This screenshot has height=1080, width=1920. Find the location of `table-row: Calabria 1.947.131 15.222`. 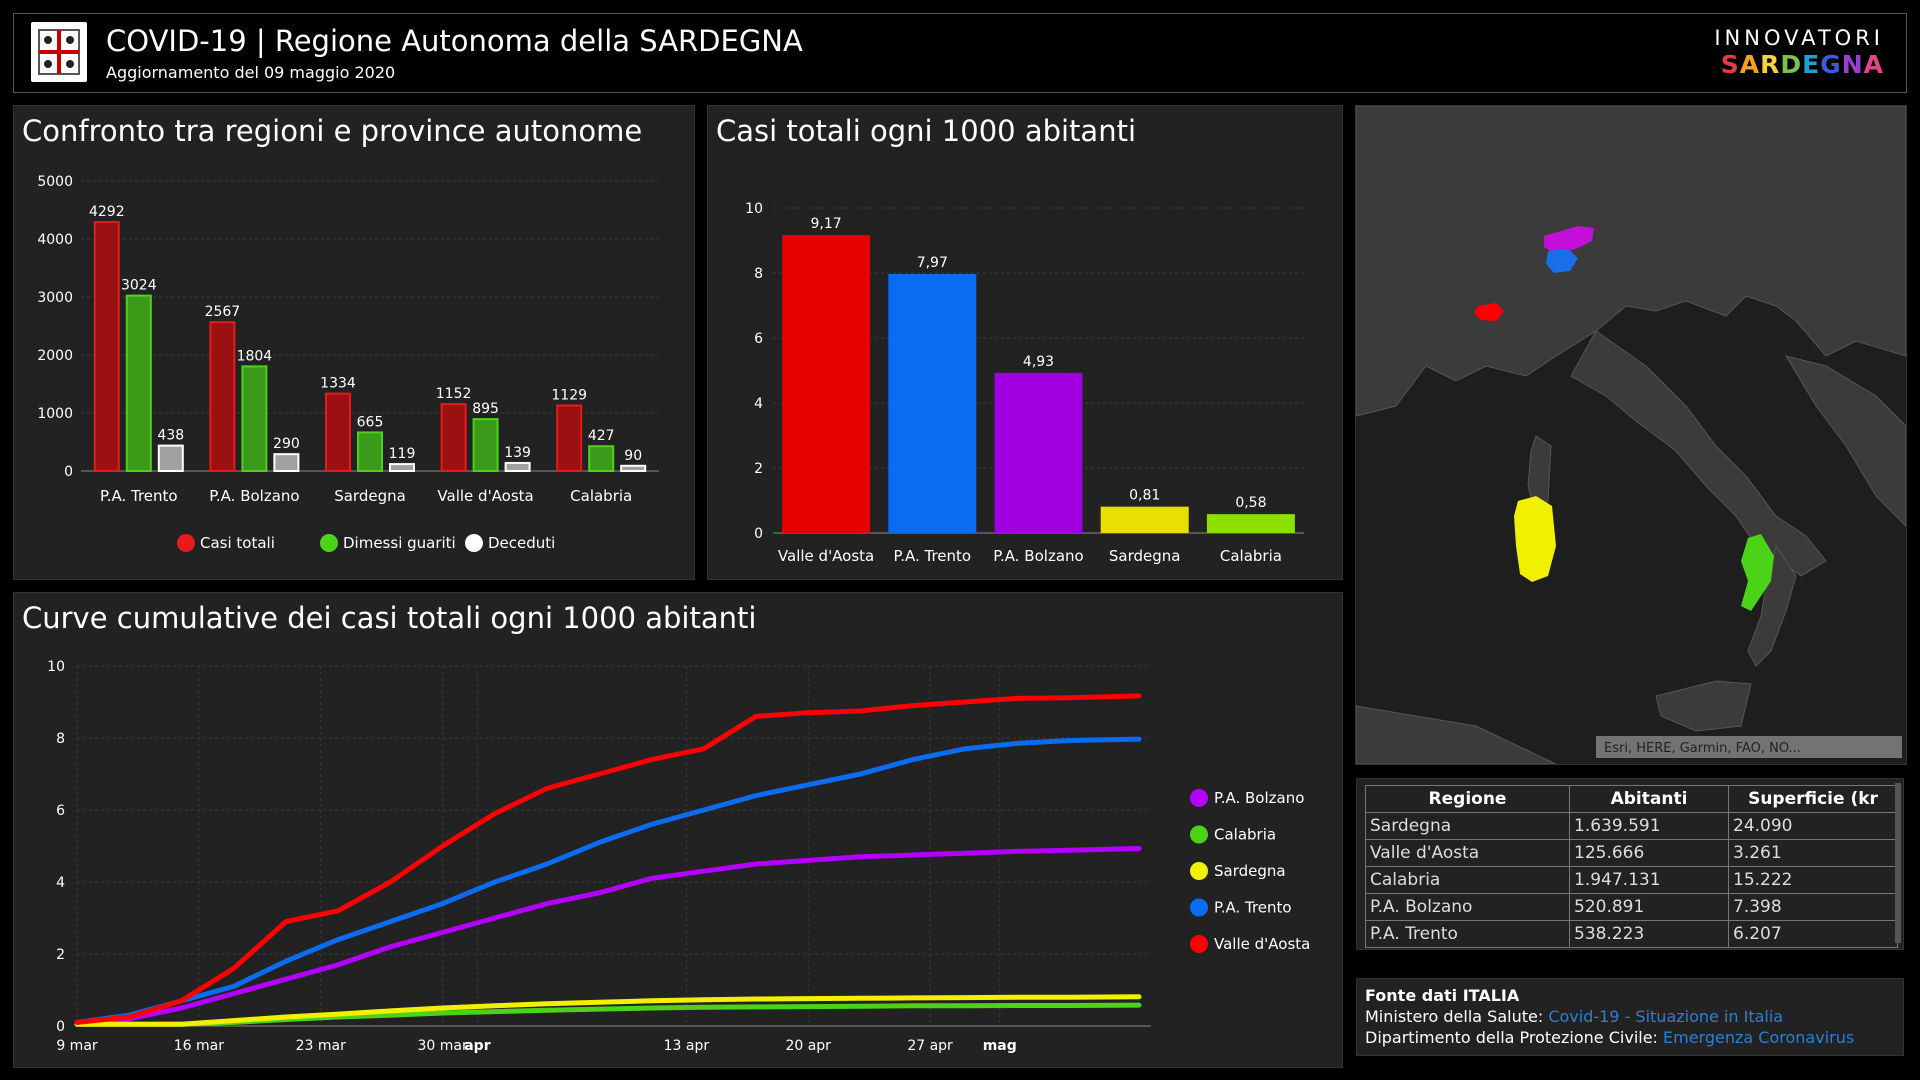

table-row: Calabria 1.947.131 15.222 is located at coordinates (1631, 880).